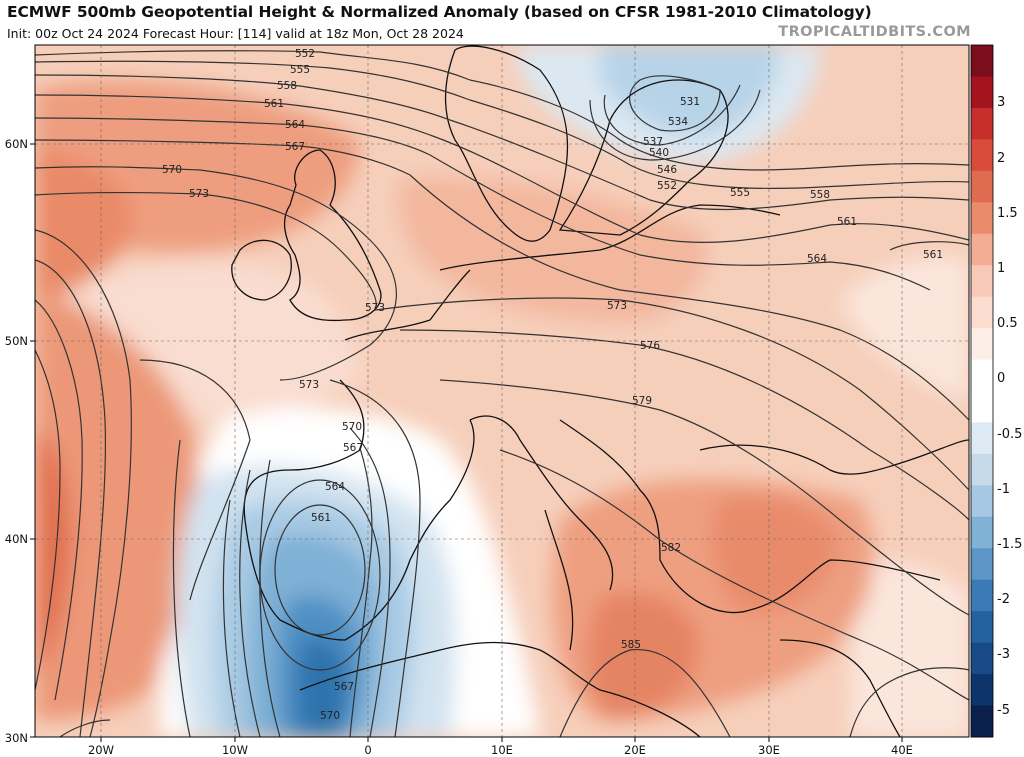 The height and width of the screenshot is (757, 1024). I want to click on lat-label-40n: 40N, so click(16, 539).